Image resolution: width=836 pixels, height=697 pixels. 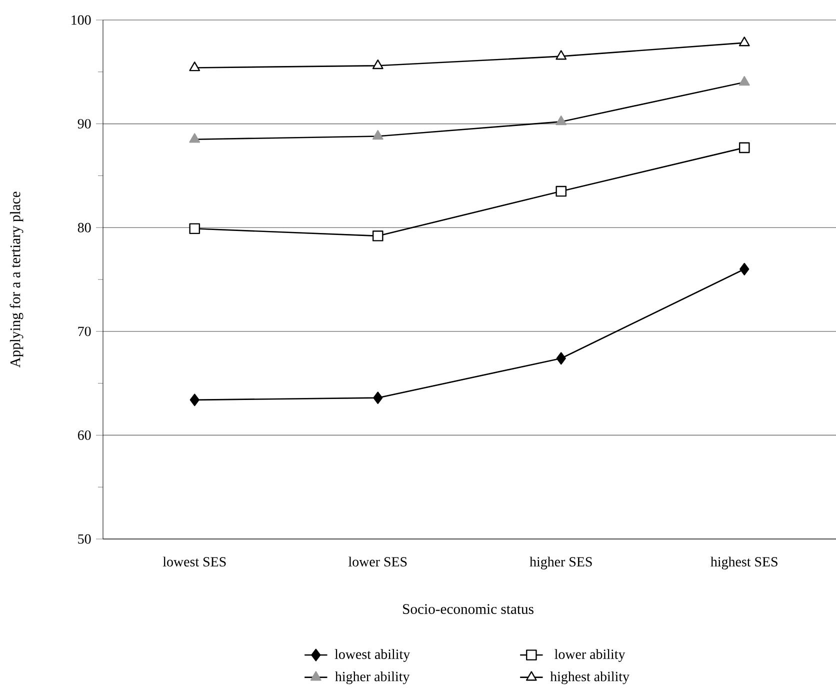 I want to click on x-tick-label: highest SES, so click(x=744, y=563).